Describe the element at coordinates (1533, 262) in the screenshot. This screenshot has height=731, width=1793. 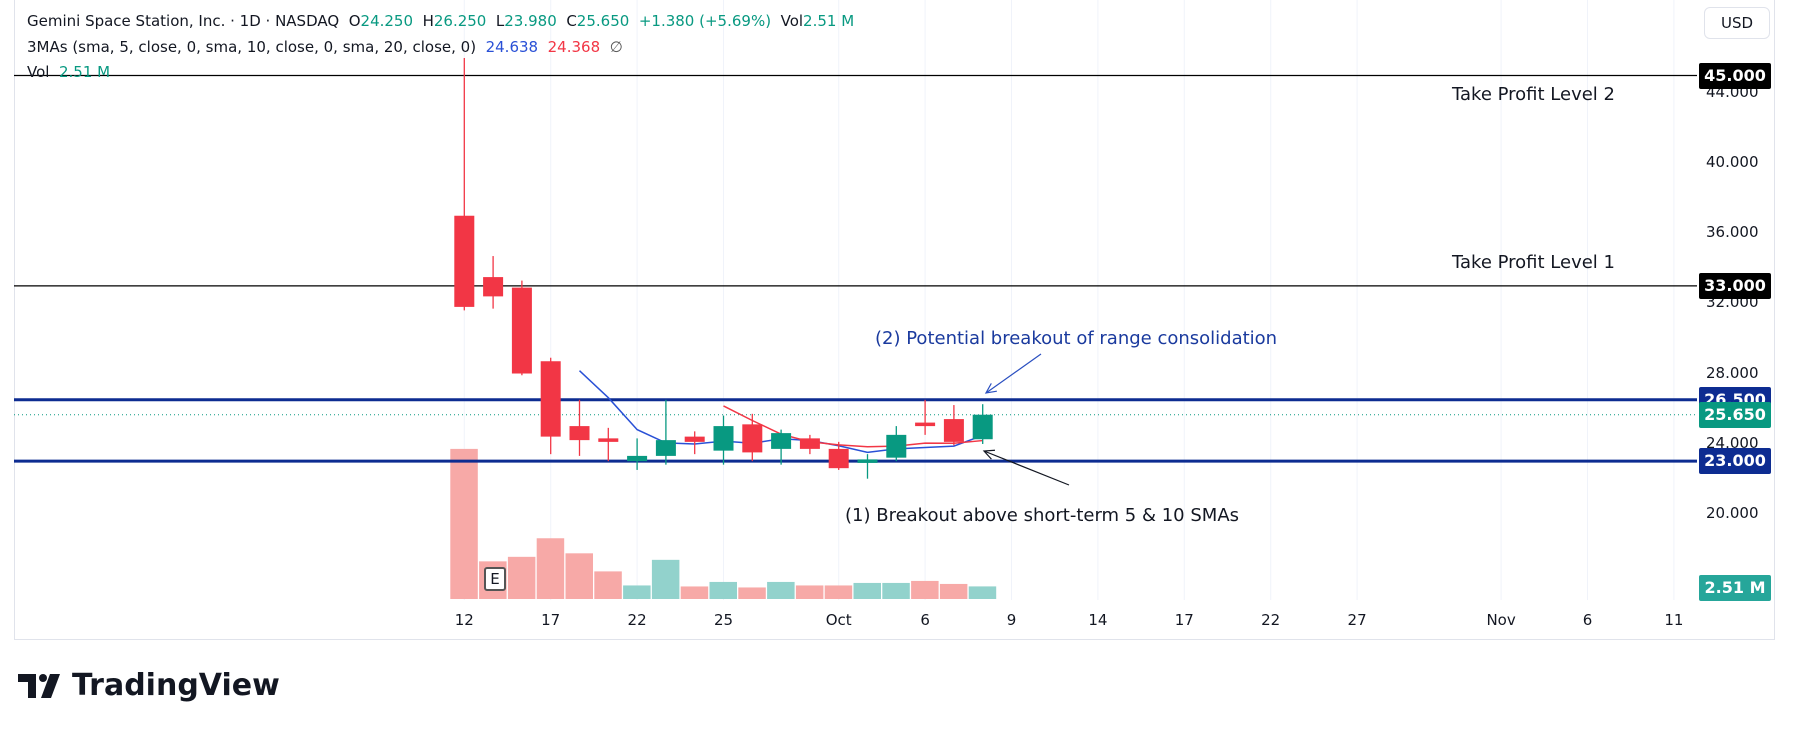
I see `take-profit-1-label: Take Profit Level 1` at that location.